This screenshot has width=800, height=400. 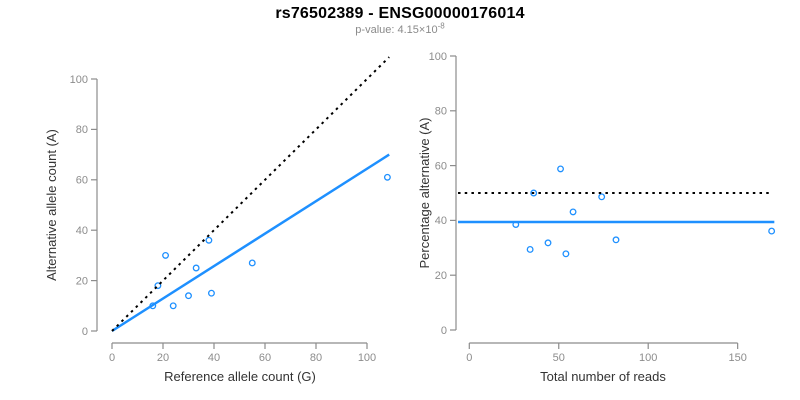 What do you see at coordinates (400, 13) in the screenshot?
I see `figure-title: rs76502389 - ENSG00000176014` at bounding box center [400, 13].